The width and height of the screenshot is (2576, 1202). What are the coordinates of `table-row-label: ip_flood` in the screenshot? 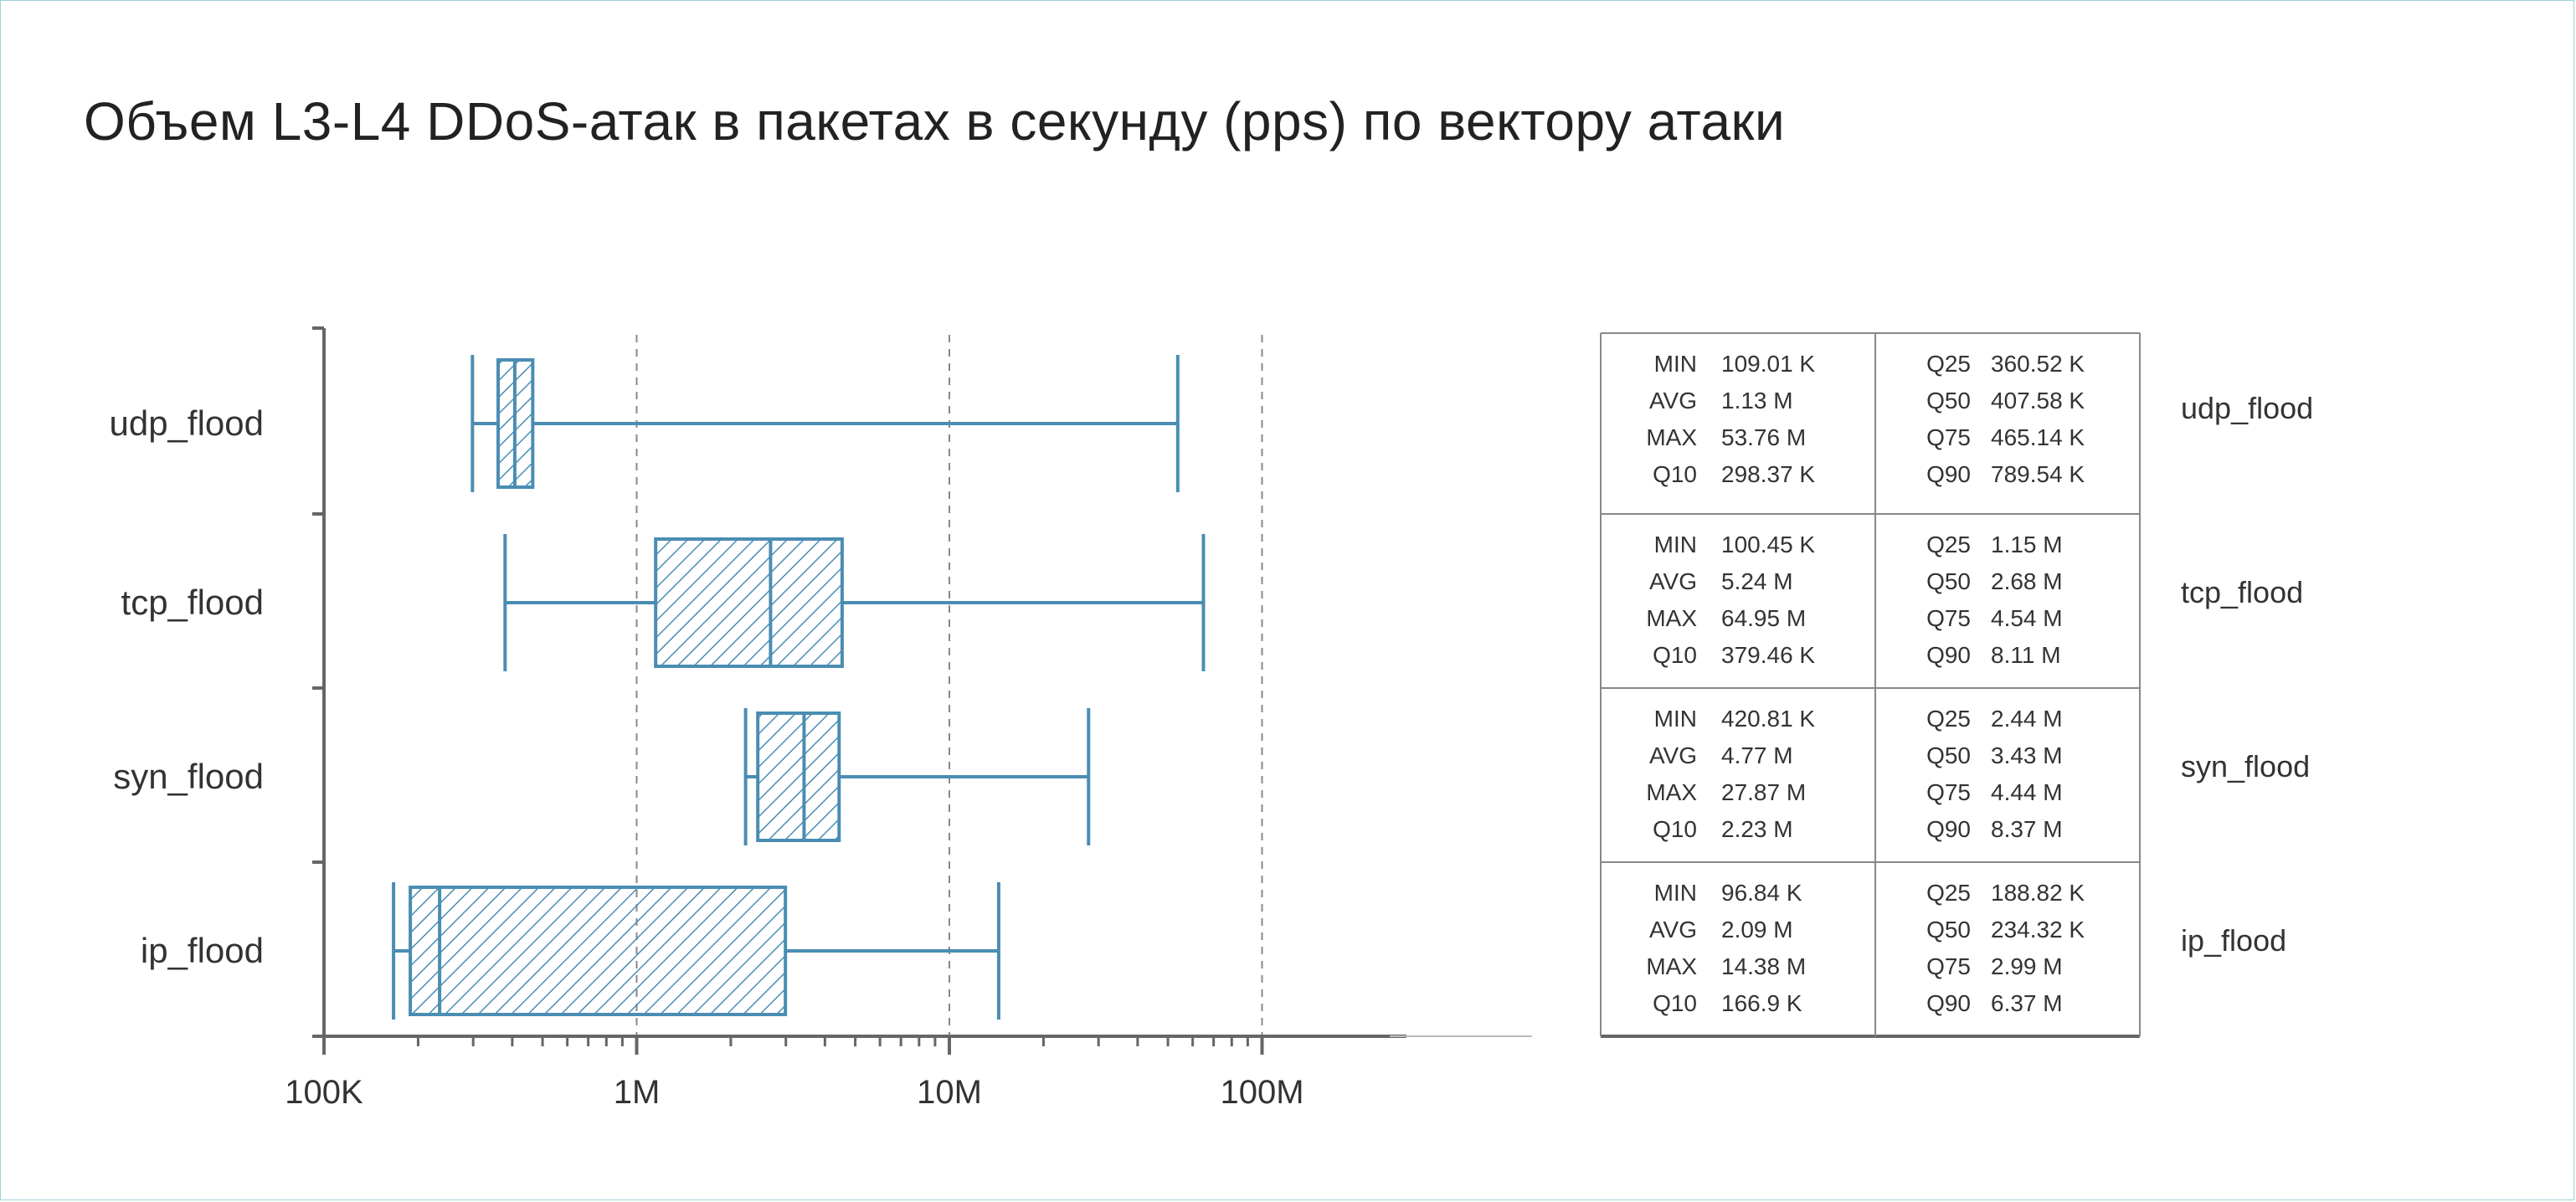 It's located at (2234, 940).